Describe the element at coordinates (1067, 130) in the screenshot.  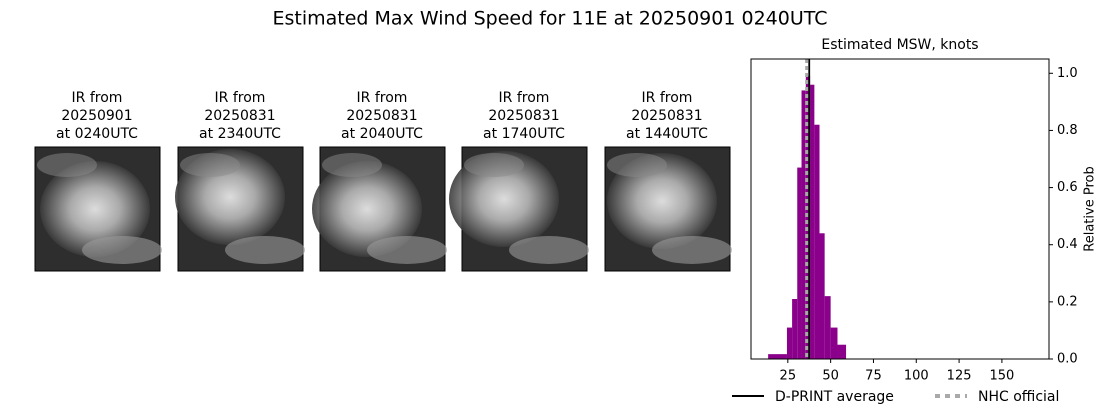
I see `y-tick-label: 0.8` at that location.